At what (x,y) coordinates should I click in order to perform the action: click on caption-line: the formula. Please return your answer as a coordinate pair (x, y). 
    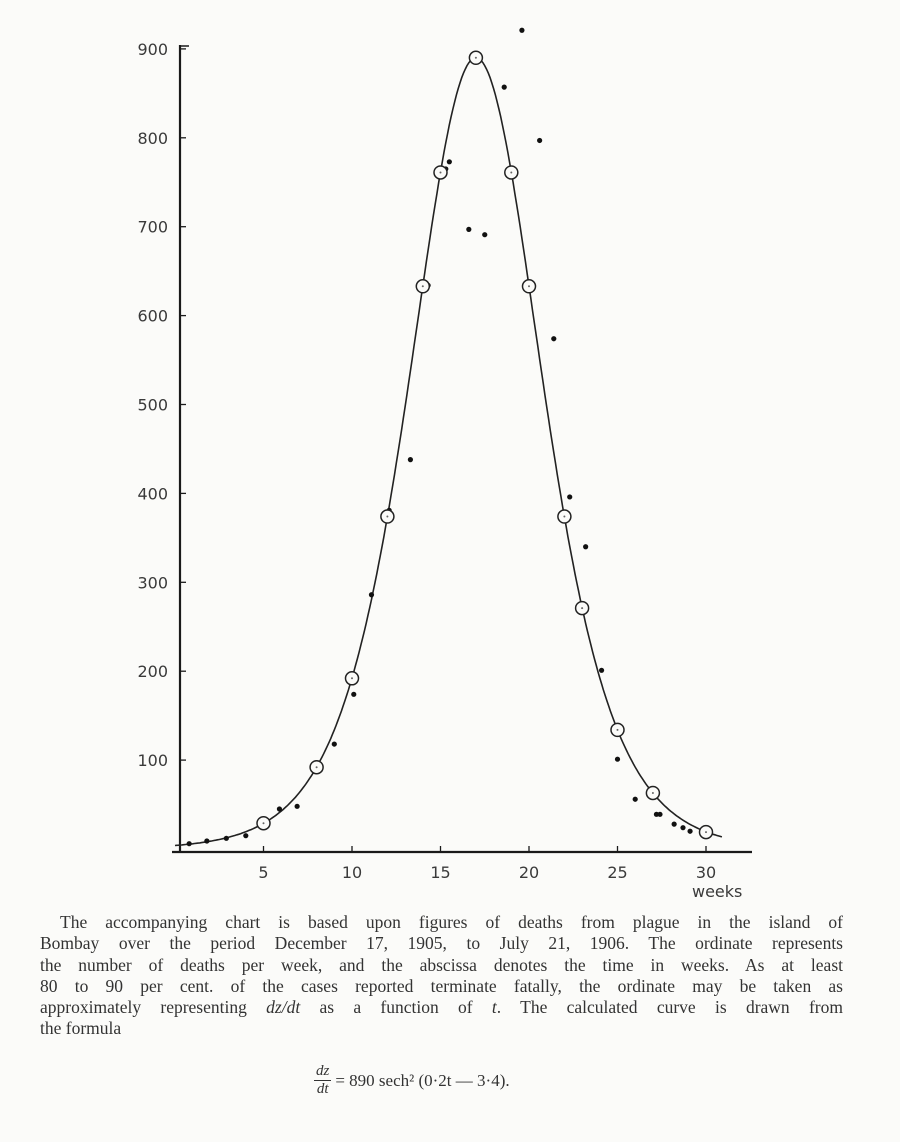
    Looking at the image, I should click on (81, 1028).